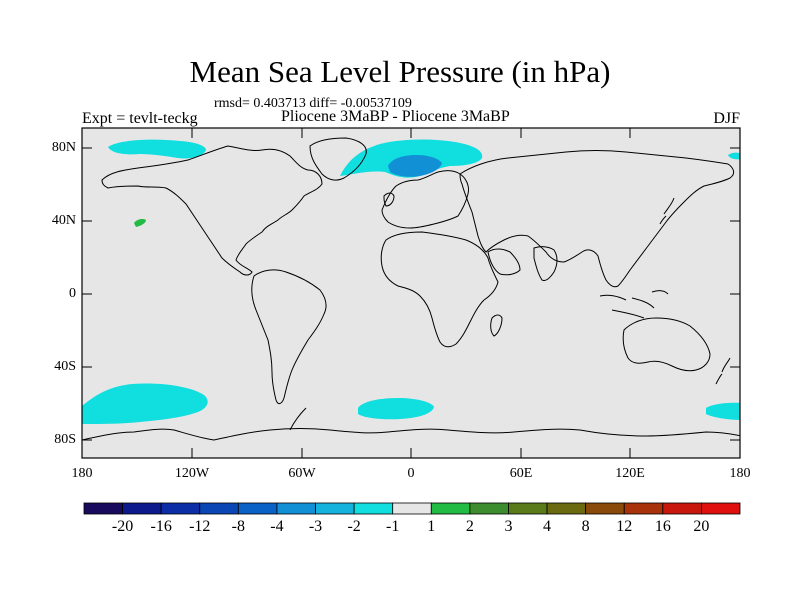  Describe the element at coordinates (212, 210) in the screenshot. I see `coast-north-america` at that location.